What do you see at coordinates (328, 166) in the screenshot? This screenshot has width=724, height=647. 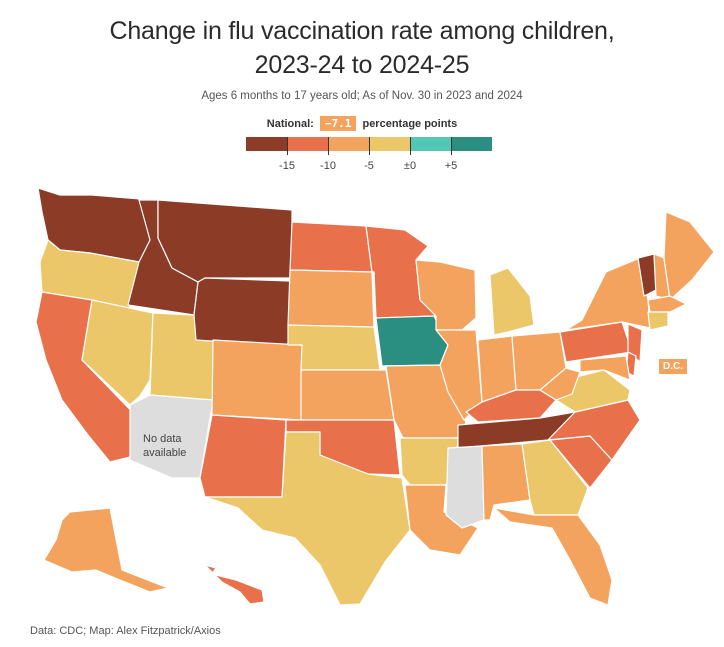 I see `legend-tick-label: -10` at bounding box center [328, 166].